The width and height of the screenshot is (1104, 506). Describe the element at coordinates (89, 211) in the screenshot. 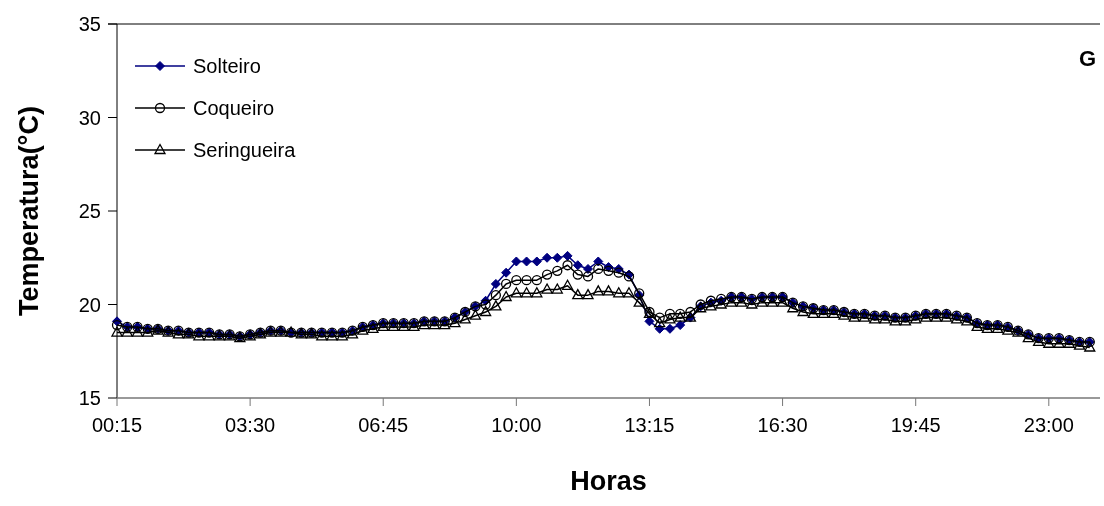

I see `y-tick-label: 25` at that location.